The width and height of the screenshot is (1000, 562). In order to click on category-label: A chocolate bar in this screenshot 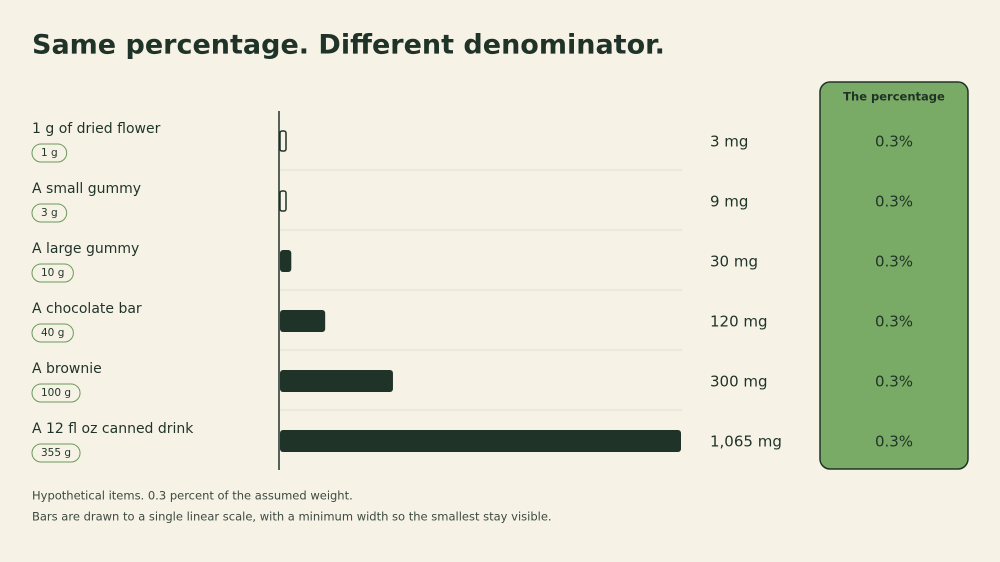, I will do `click(87, 309)`.